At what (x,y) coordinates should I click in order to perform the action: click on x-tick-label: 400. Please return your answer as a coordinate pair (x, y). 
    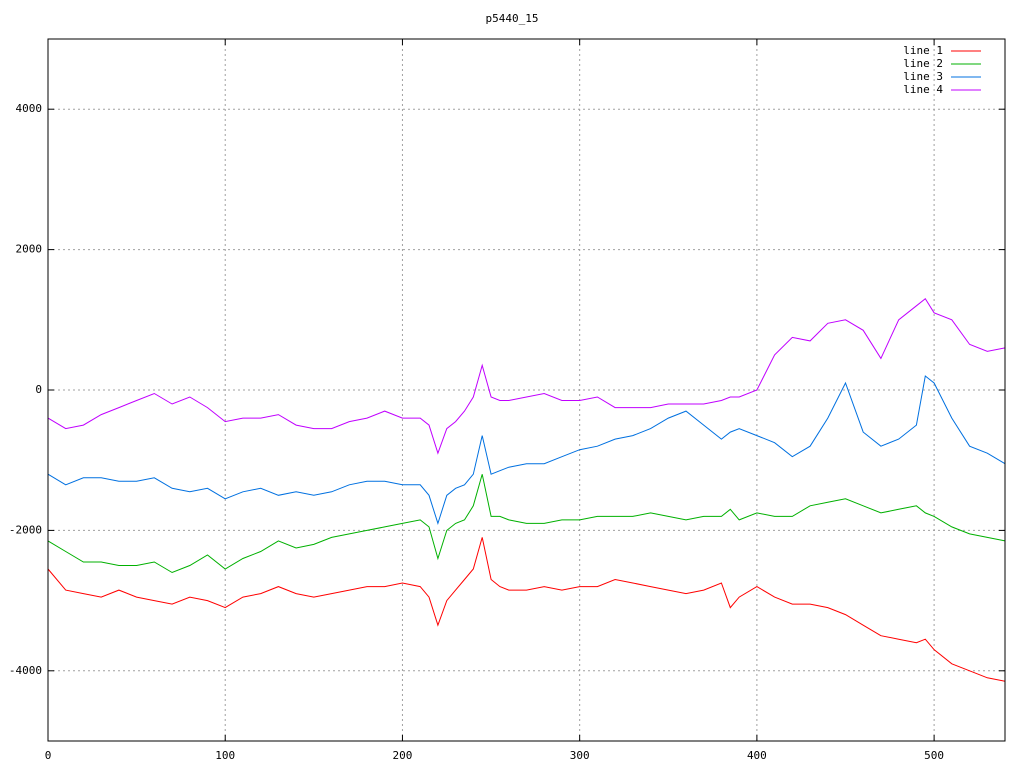
    Looking at the image, I should click on (757, 755).